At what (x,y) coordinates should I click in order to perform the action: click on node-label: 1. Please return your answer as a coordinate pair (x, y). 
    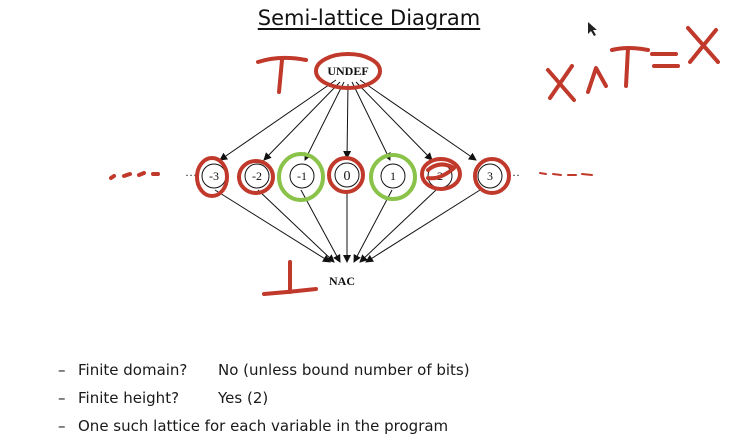
    Looking at the image, I should click on (393, 176).